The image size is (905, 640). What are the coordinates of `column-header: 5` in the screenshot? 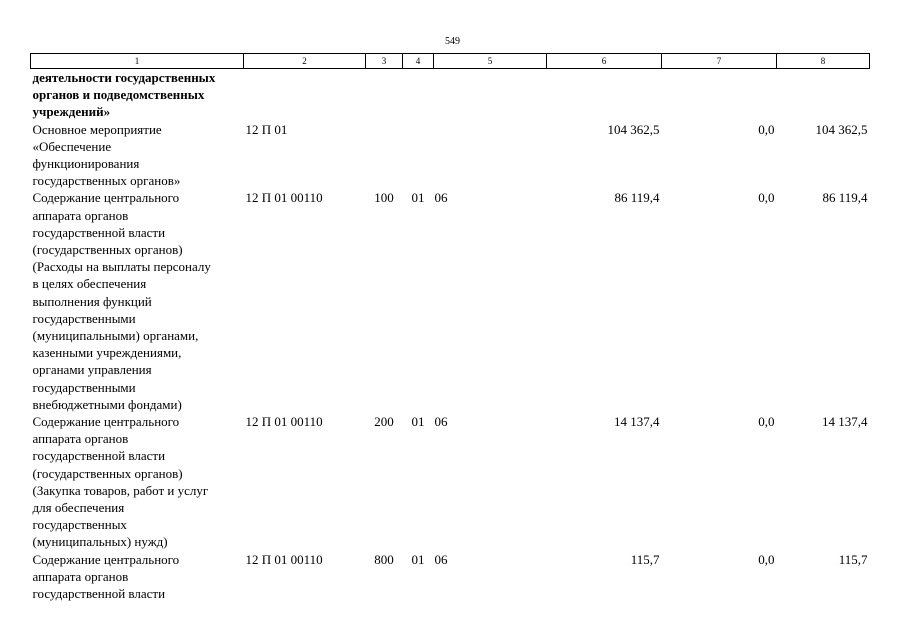 It's located at (490, 61).